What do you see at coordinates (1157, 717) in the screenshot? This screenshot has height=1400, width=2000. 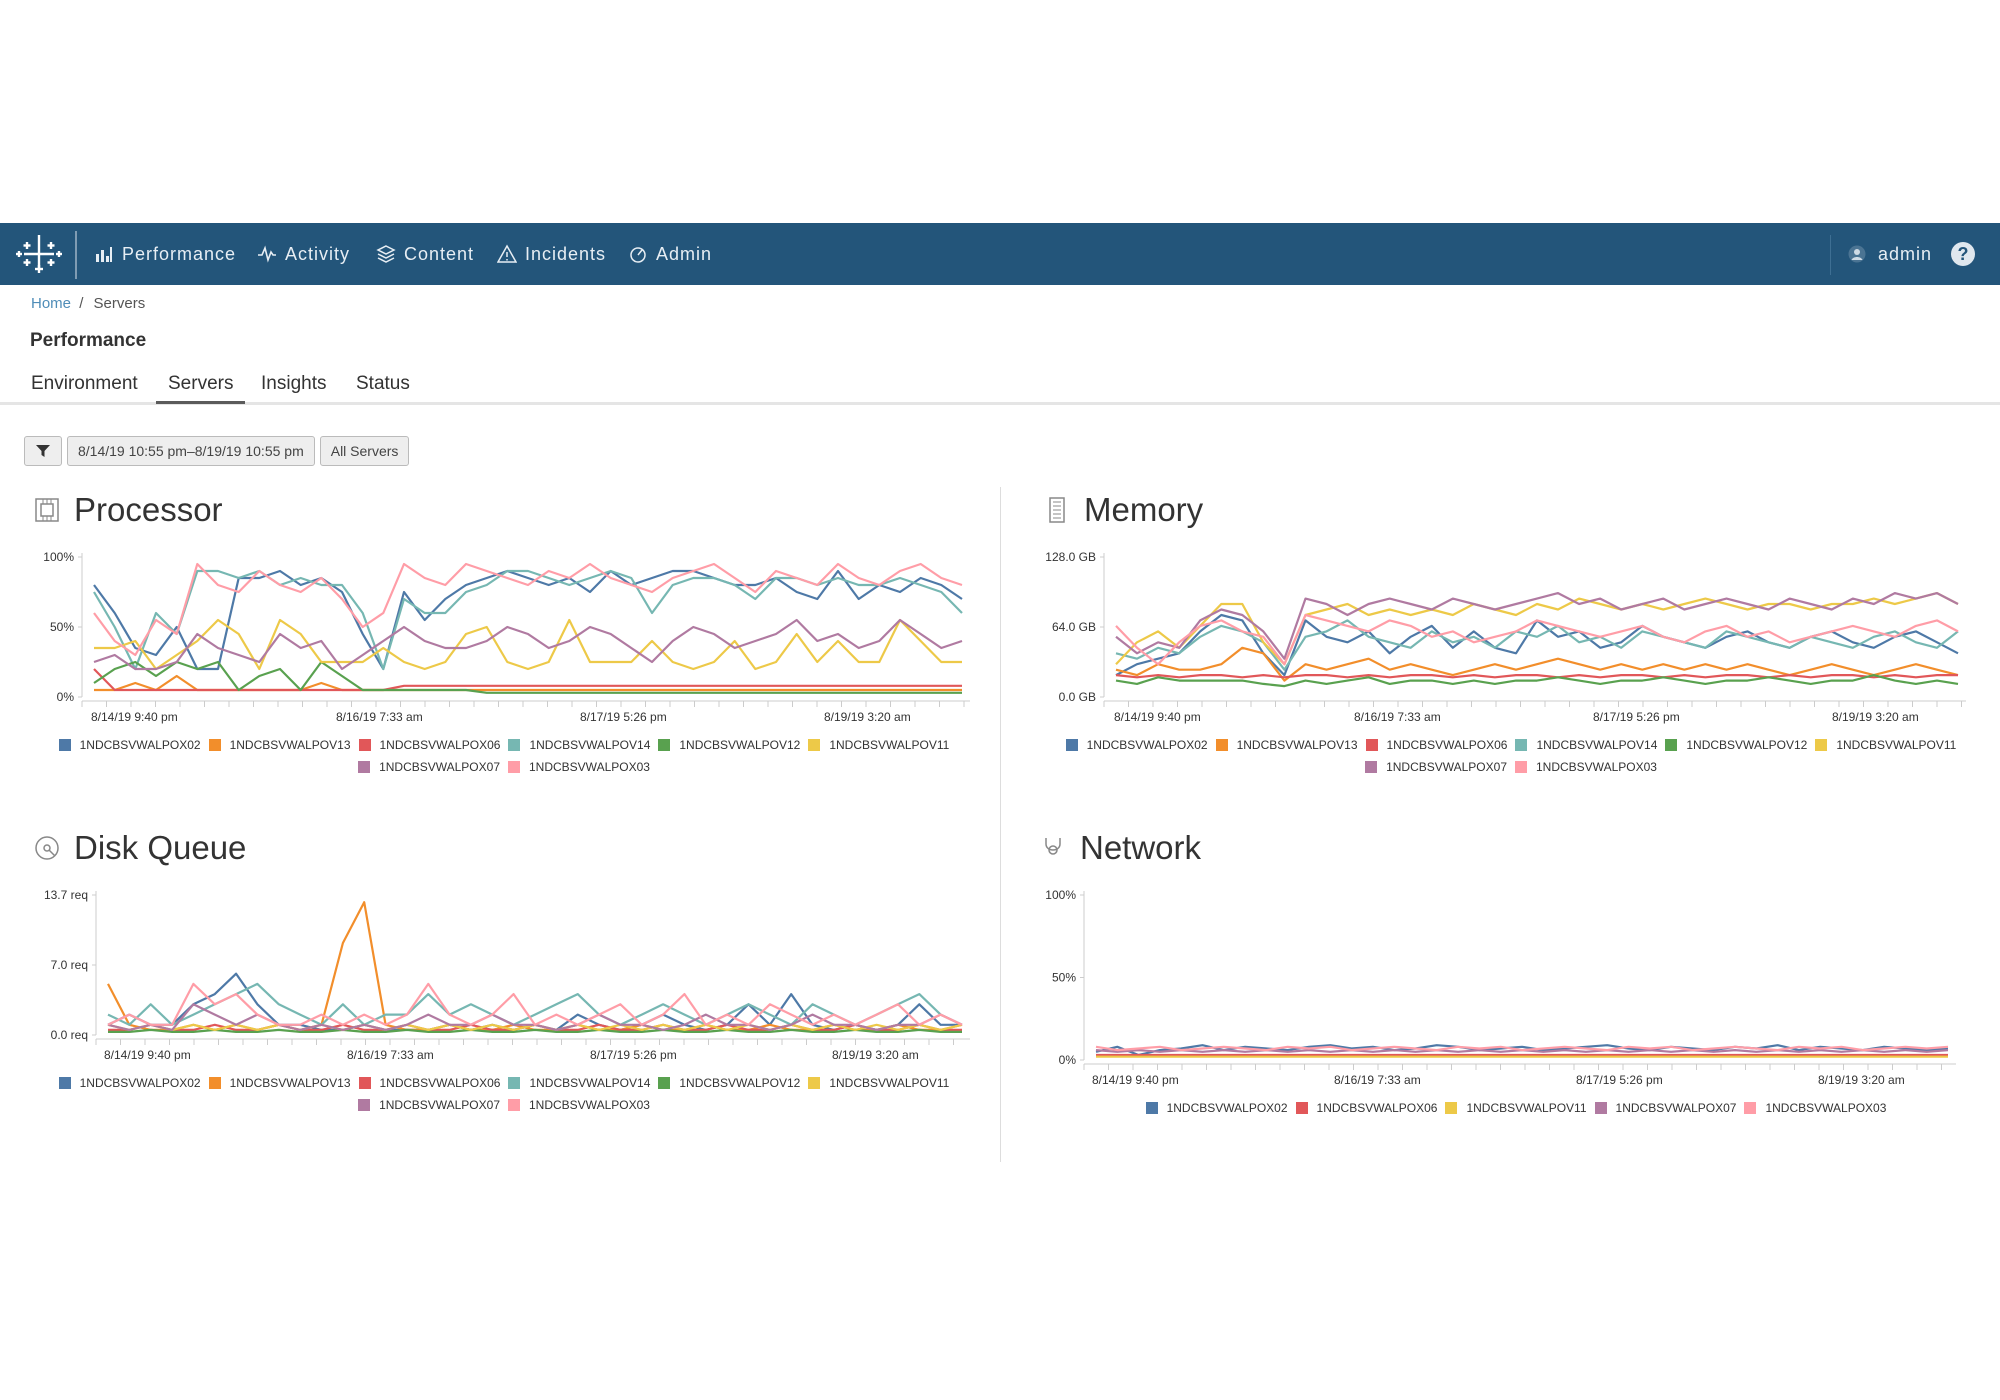 I see `x-tick-label: 8/14/19 9:40 pm` at bounding box center [1157, 717].